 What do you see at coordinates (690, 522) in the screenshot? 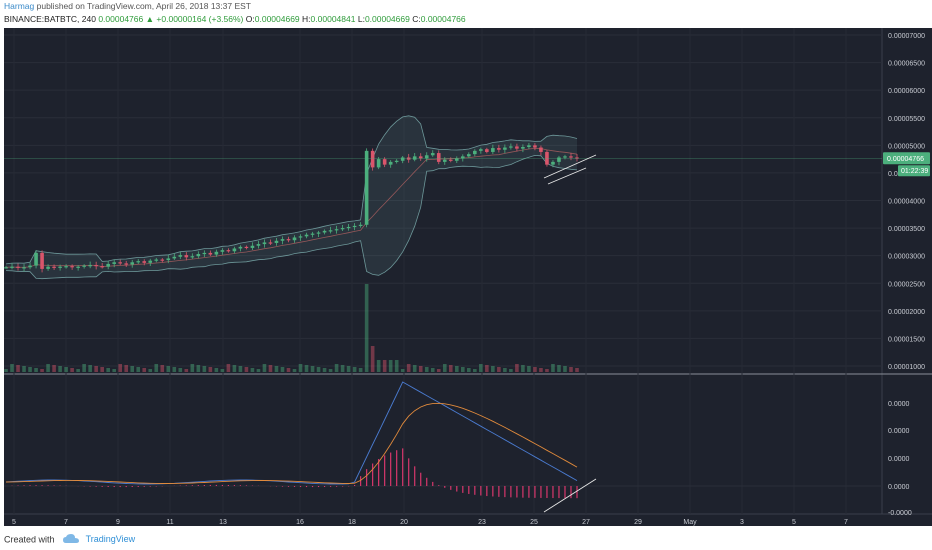
I see `time-tick-label: May` at bounding box center [690, 522].